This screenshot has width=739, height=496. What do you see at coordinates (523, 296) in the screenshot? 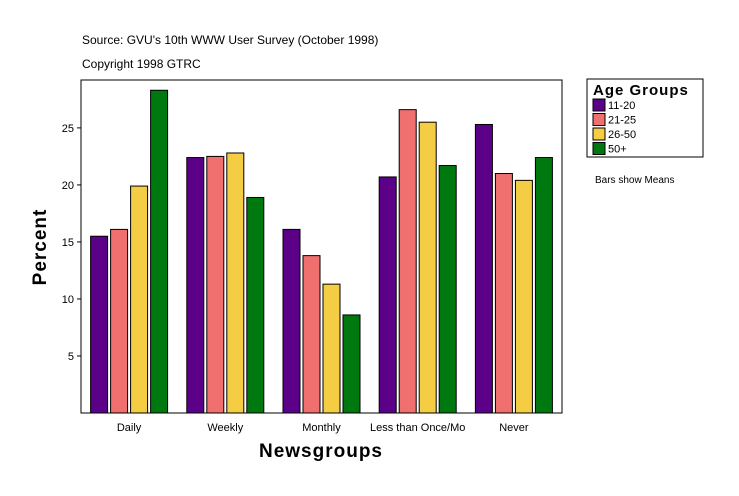
I see `bar-26-50-Never` at bounding box center [523, 296].